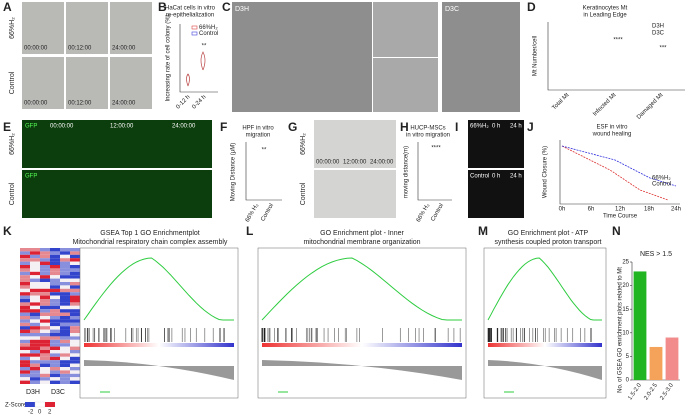 The image size is (685, 416). I want to click on scale-label: -2, so click(31, 413).